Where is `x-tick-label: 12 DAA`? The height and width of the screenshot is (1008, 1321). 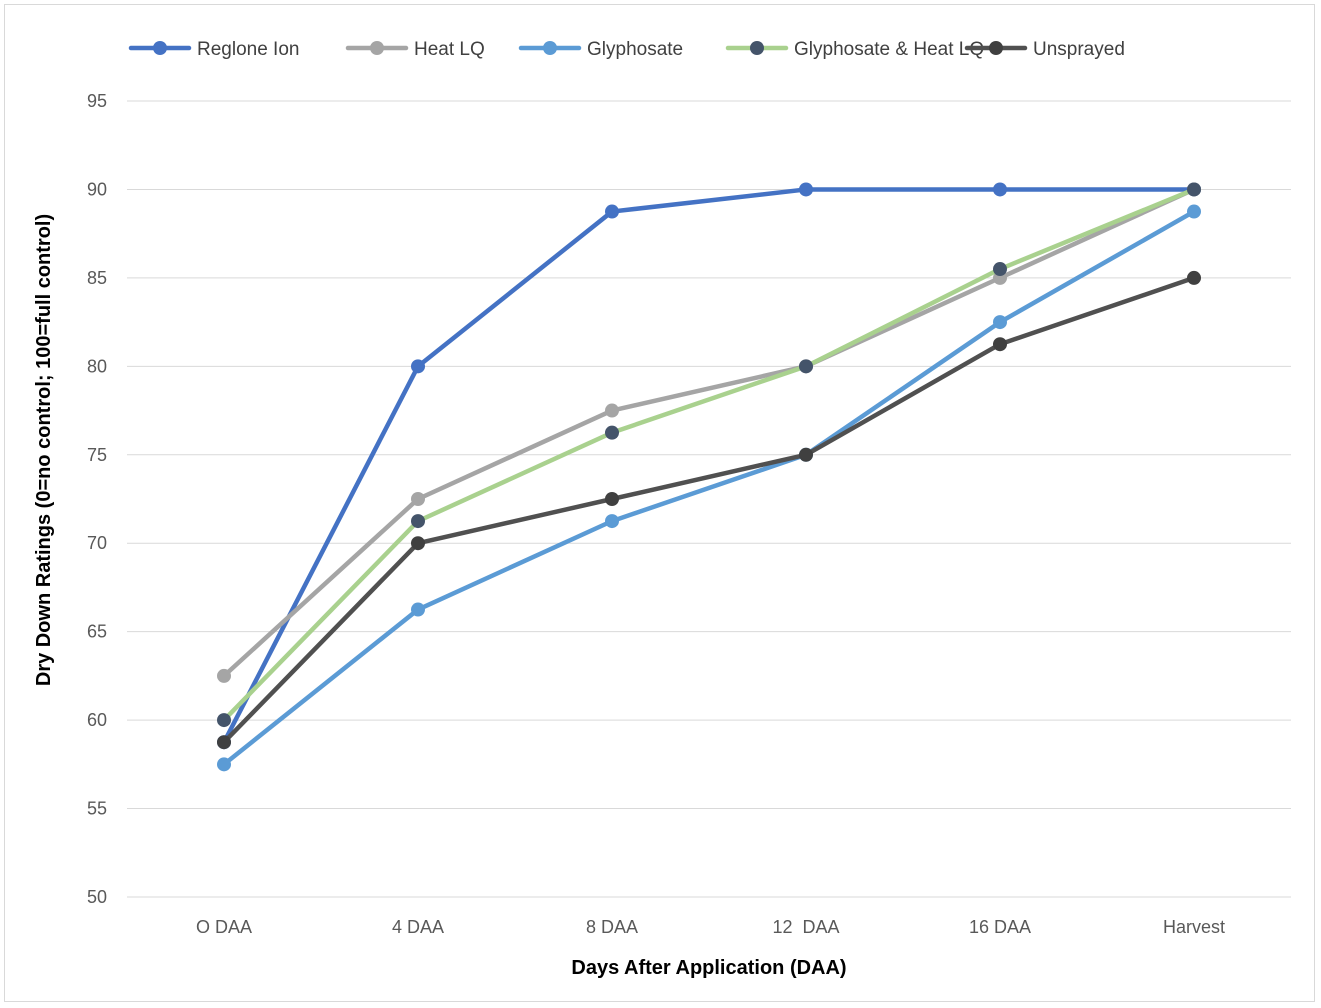
x-tick-label: 12 DAA is located at coordinates (805, 927).